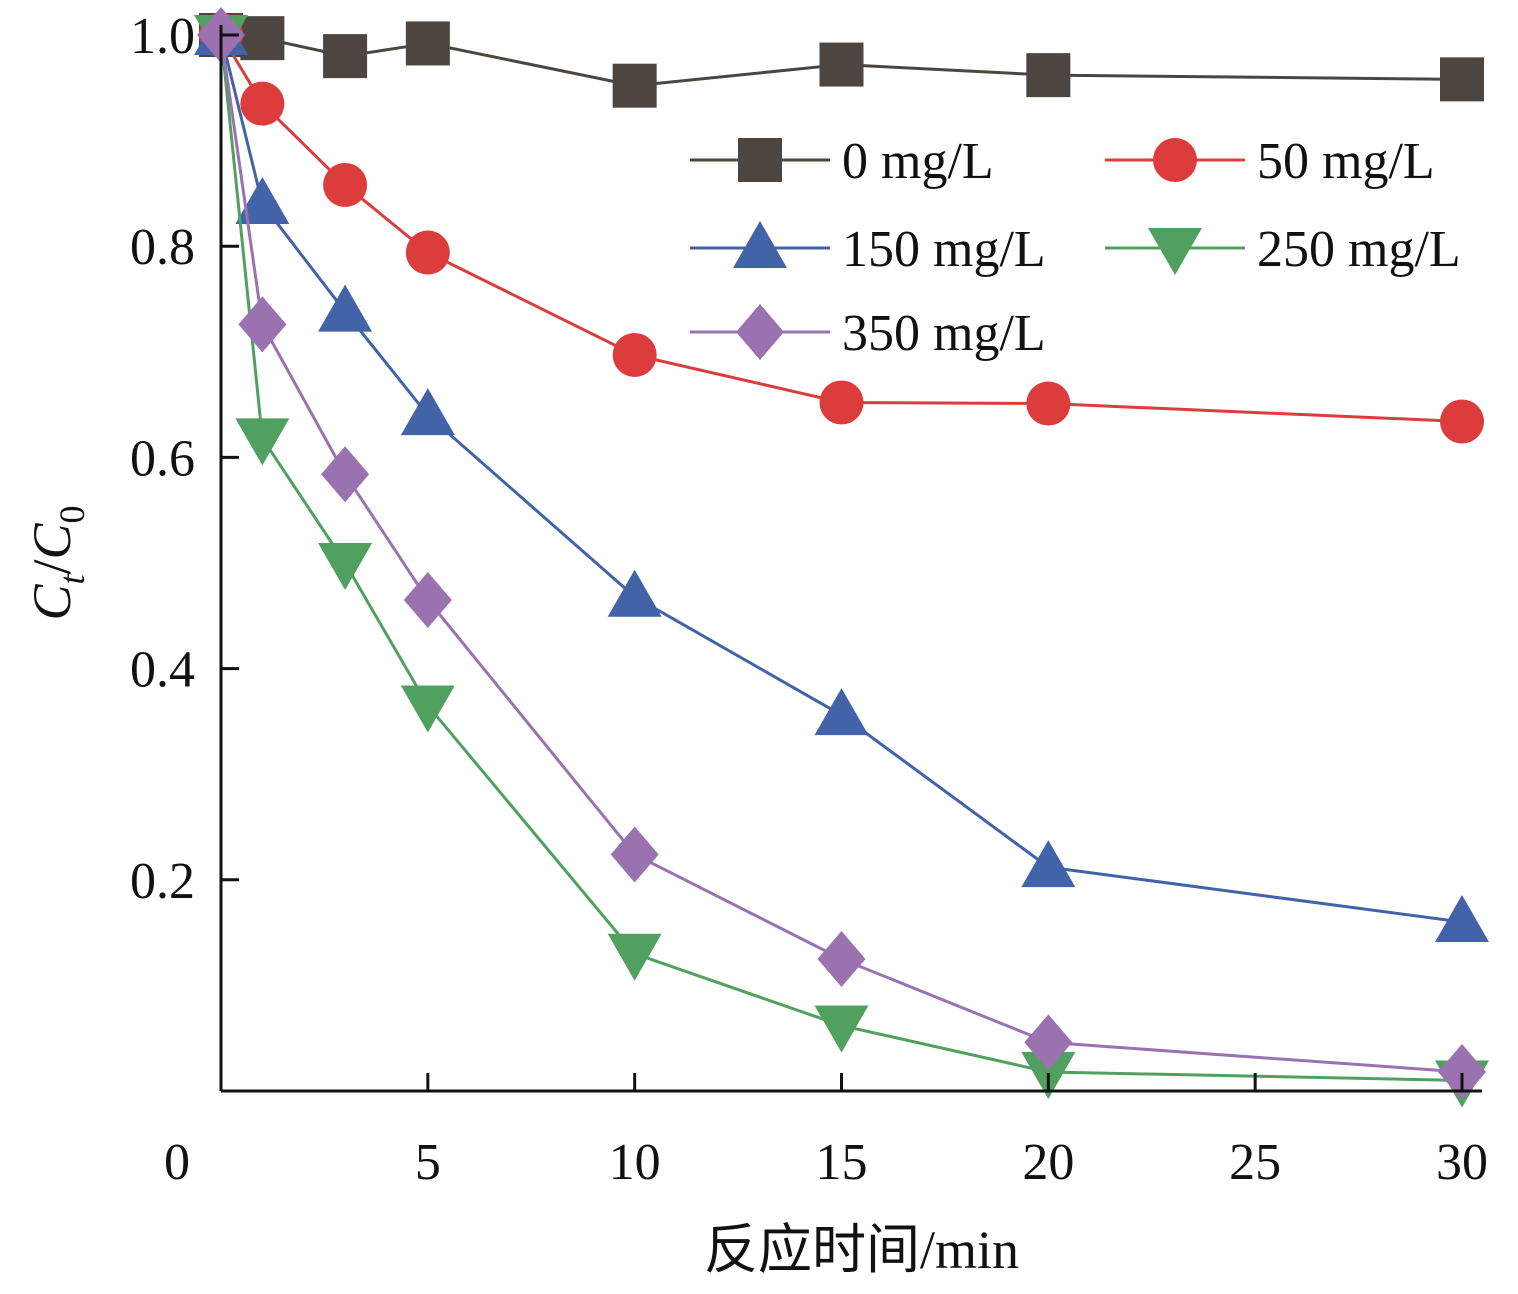  I want to click on x-tick-label: 0, so click(177, 1162).